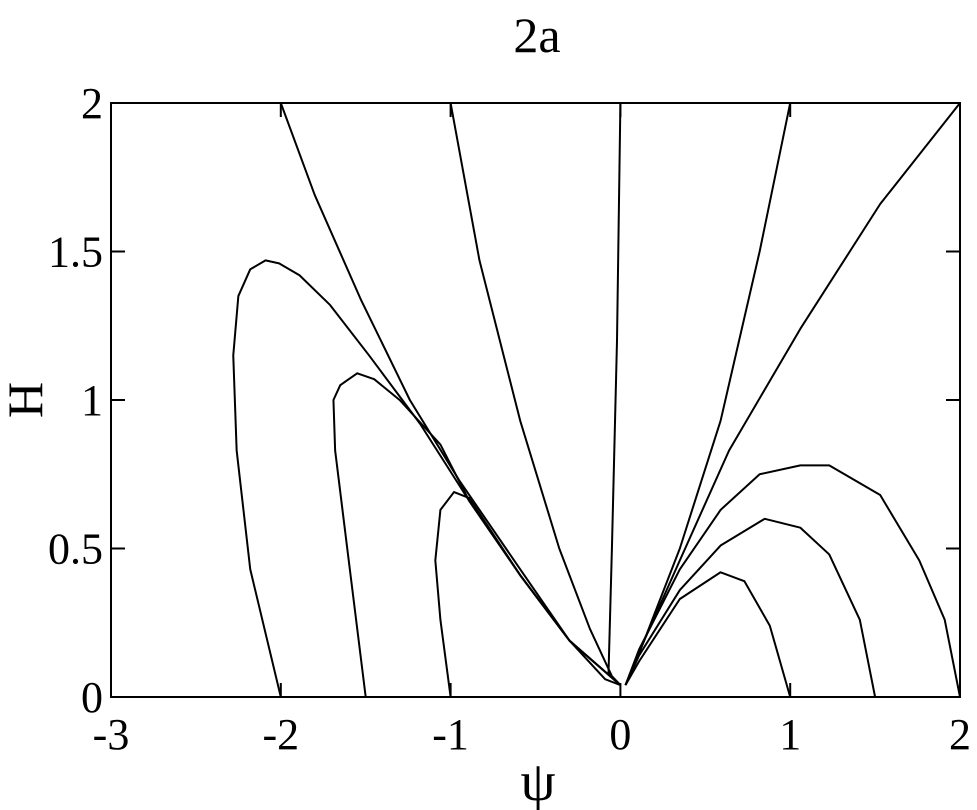 Image resolution: width=977 pixels, height=810 pixels. I want to click on y-tick-label: 1.5, so click(75, 252).